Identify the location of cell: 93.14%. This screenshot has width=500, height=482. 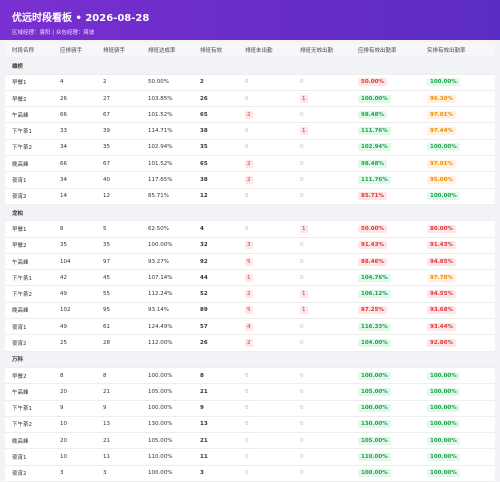
(167, 311).